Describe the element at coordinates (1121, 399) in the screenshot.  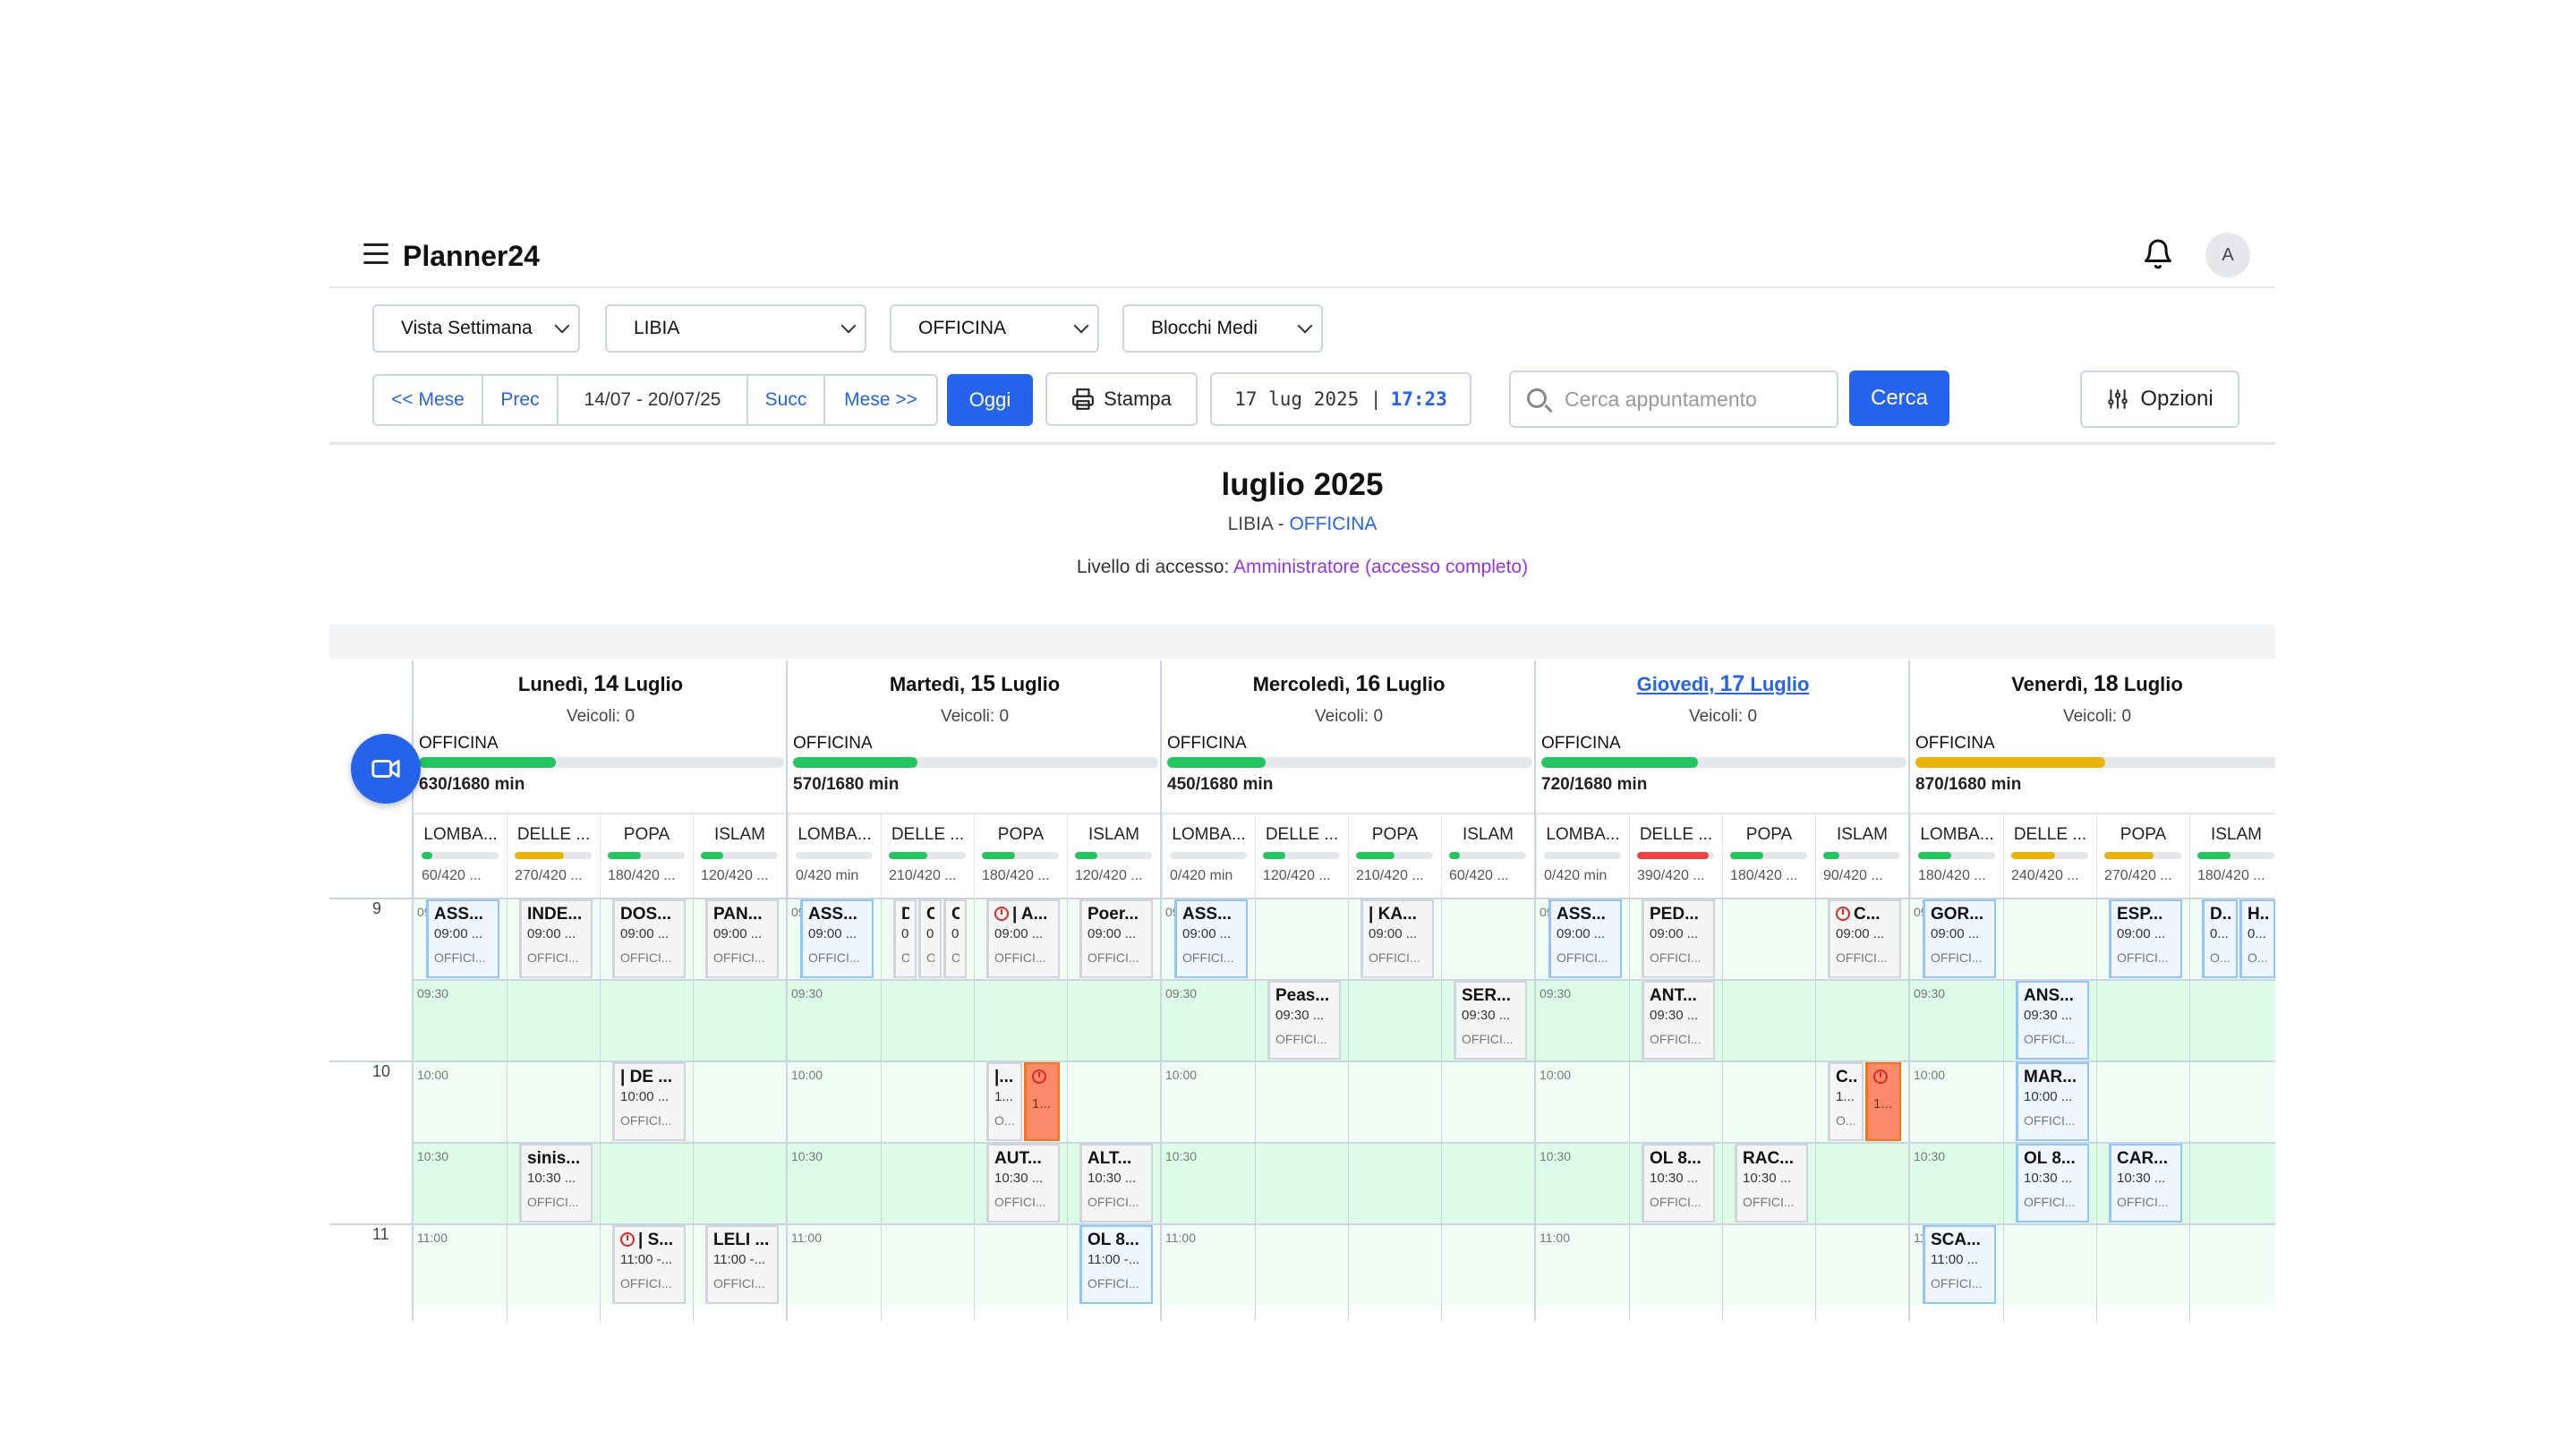
I see `print-button: Stampa` at that location.